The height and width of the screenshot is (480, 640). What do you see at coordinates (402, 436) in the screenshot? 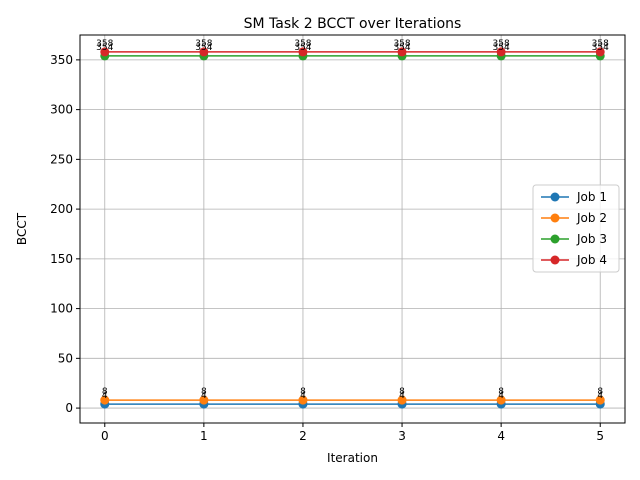
I see `x-tick-label: 3` at bounding box center [402, 436].